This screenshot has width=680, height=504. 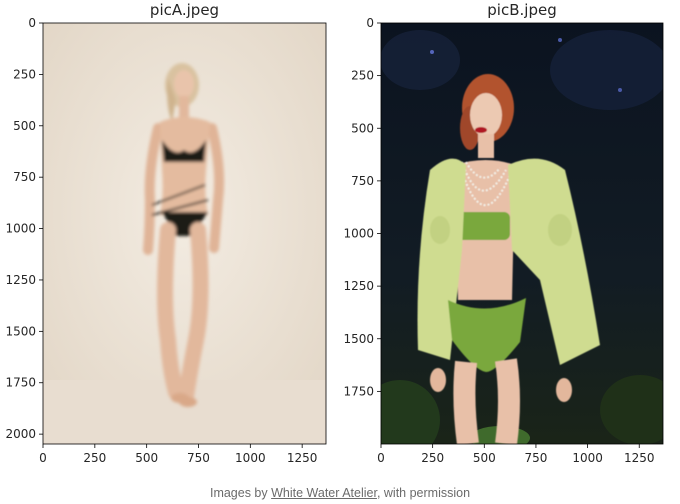 I want to click on y-tick-label: 2000, so click(x=20, y=434).